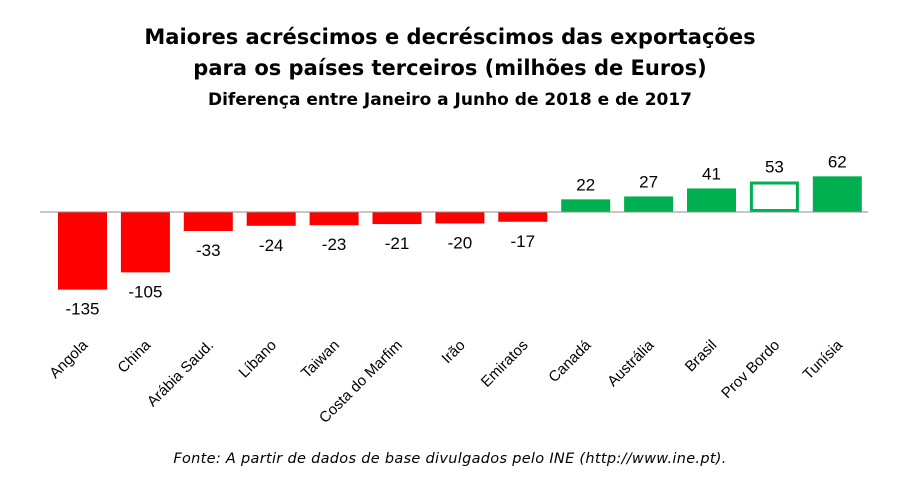 The image size is (900, 485). What do you see at coordinates (570, 361) in the screenshot?
I see `category-label: Canadá` at bounding box center [570, 361].